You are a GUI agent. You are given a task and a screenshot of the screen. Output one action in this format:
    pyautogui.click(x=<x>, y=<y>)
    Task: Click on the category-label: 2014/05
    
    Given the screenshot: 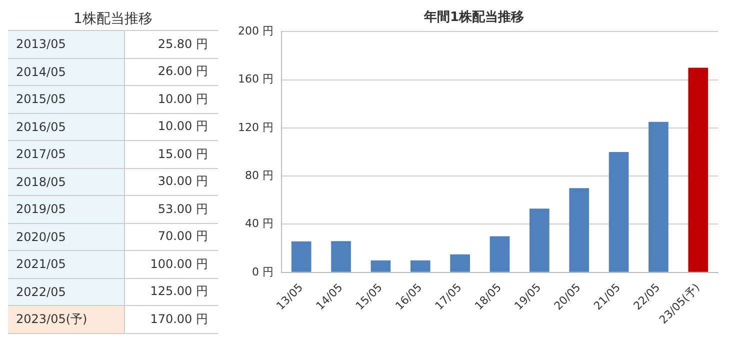 What is the action you would take?
    pyautogui.click(x=66, y=72)
    